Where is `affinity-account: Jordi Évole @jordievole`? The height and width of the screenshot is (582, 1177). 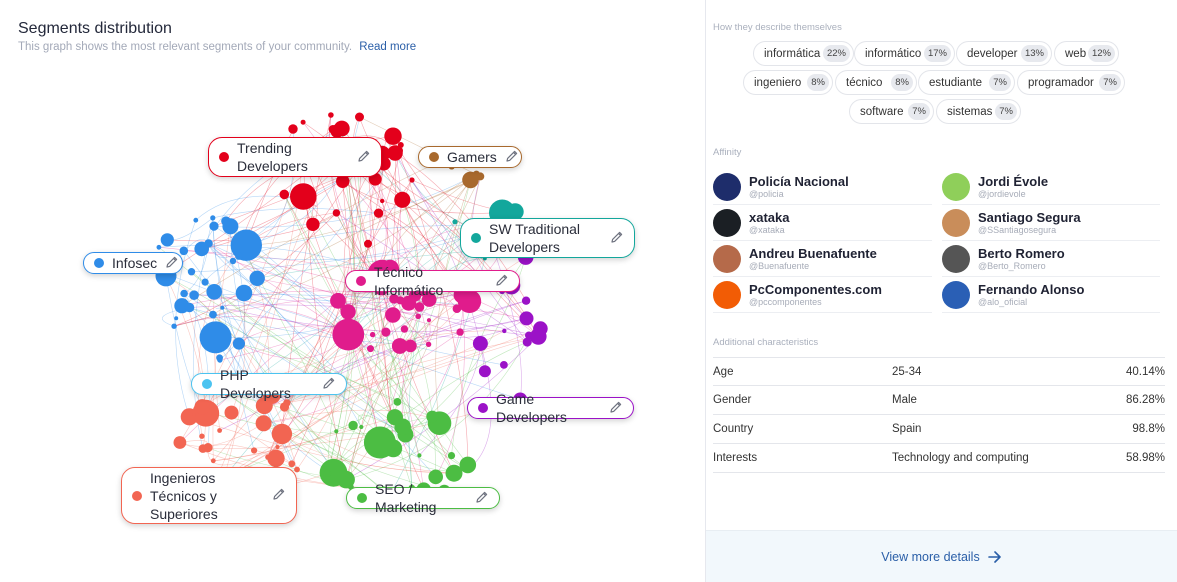 affinity-account: Jordi Évole @jordievole is located at coordinates (1051, 187).